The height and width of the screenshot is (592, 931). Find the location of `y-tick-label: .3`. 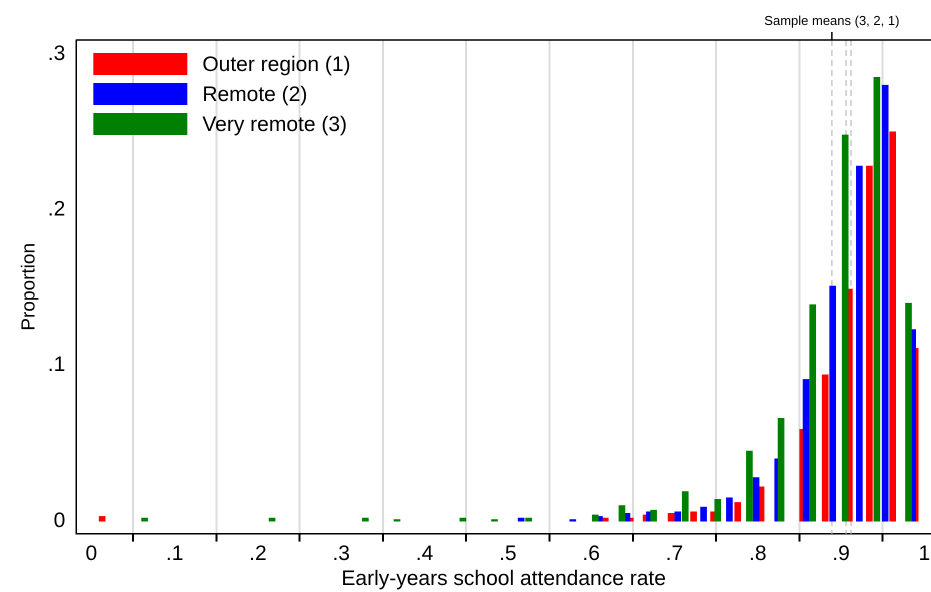

y-tick-label: .3 is located at coordinates (57, 53).